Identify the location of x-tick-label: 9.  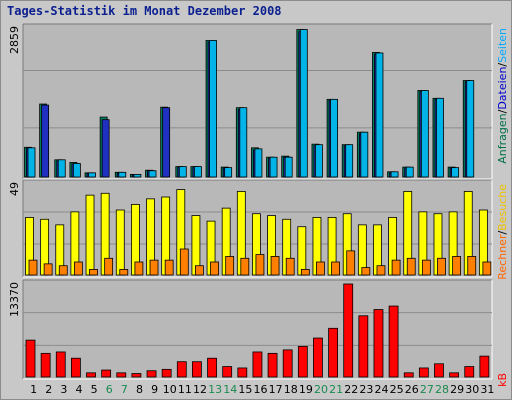
(154, 389).